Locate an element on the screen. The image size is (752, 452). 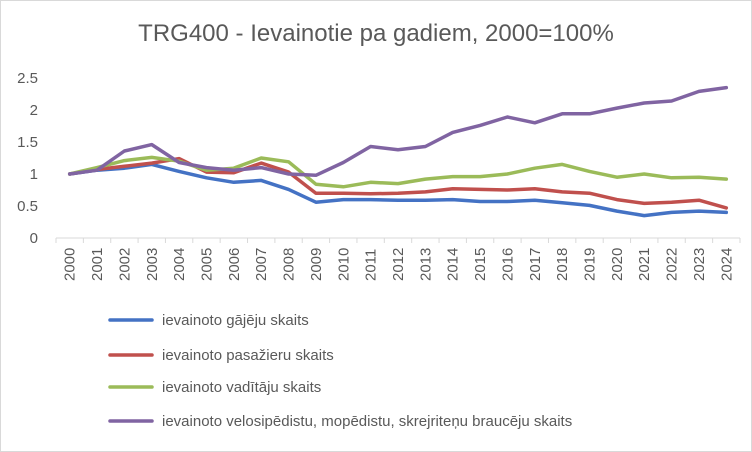
x-tick-label: 2003 is located at coordinates (152, 264).